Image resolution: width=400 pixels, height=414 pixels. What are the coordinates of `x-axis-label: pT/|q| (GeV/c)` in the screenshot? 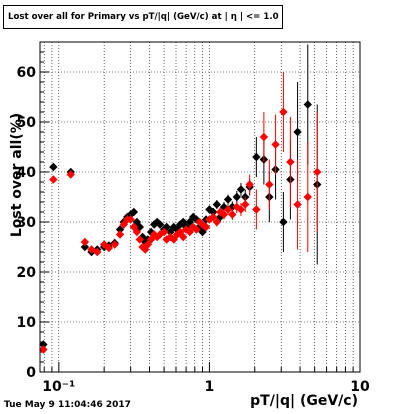 It's located at (304, 401).